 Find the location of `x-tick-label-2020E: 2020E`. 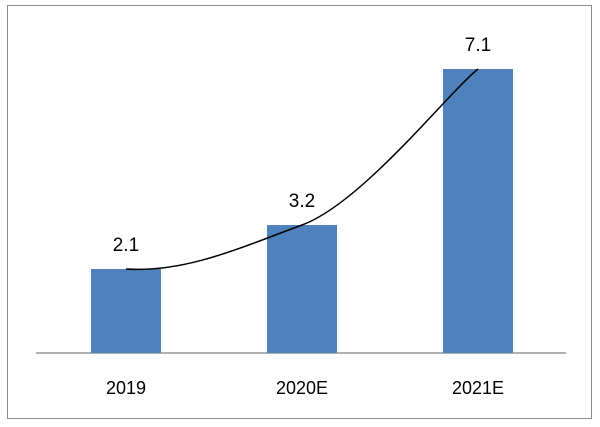

x-tick-label-2020E: 2020E is located at coordinates (302, 388).